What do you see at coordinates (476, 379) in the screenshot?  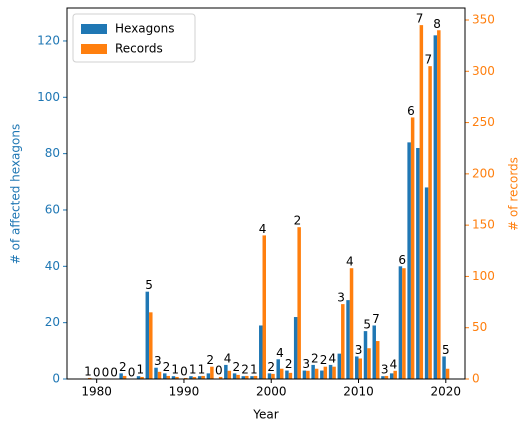 I see `y2-tick-label: 0` at bounding box center [476, 379].